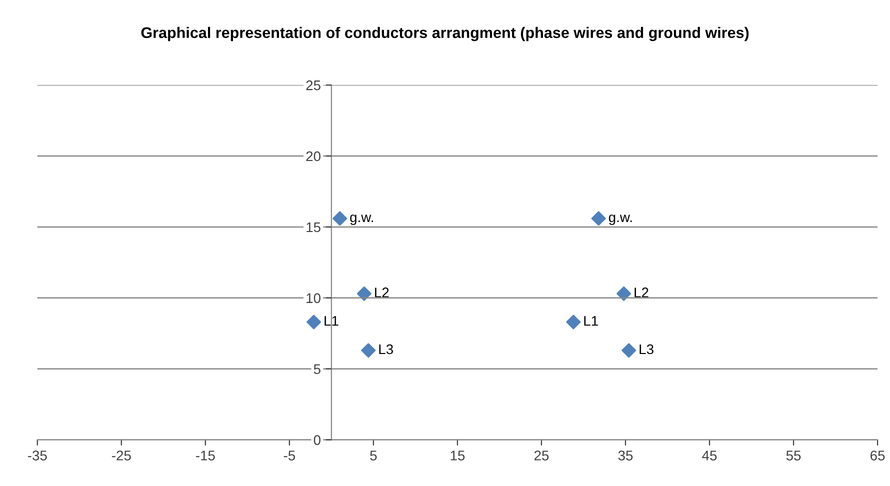 The height and width of the screenshot is (486, 890). Describe the element at coordinates (37, 455) in the screenshot. I see `x-tick-label: -35` at that location.